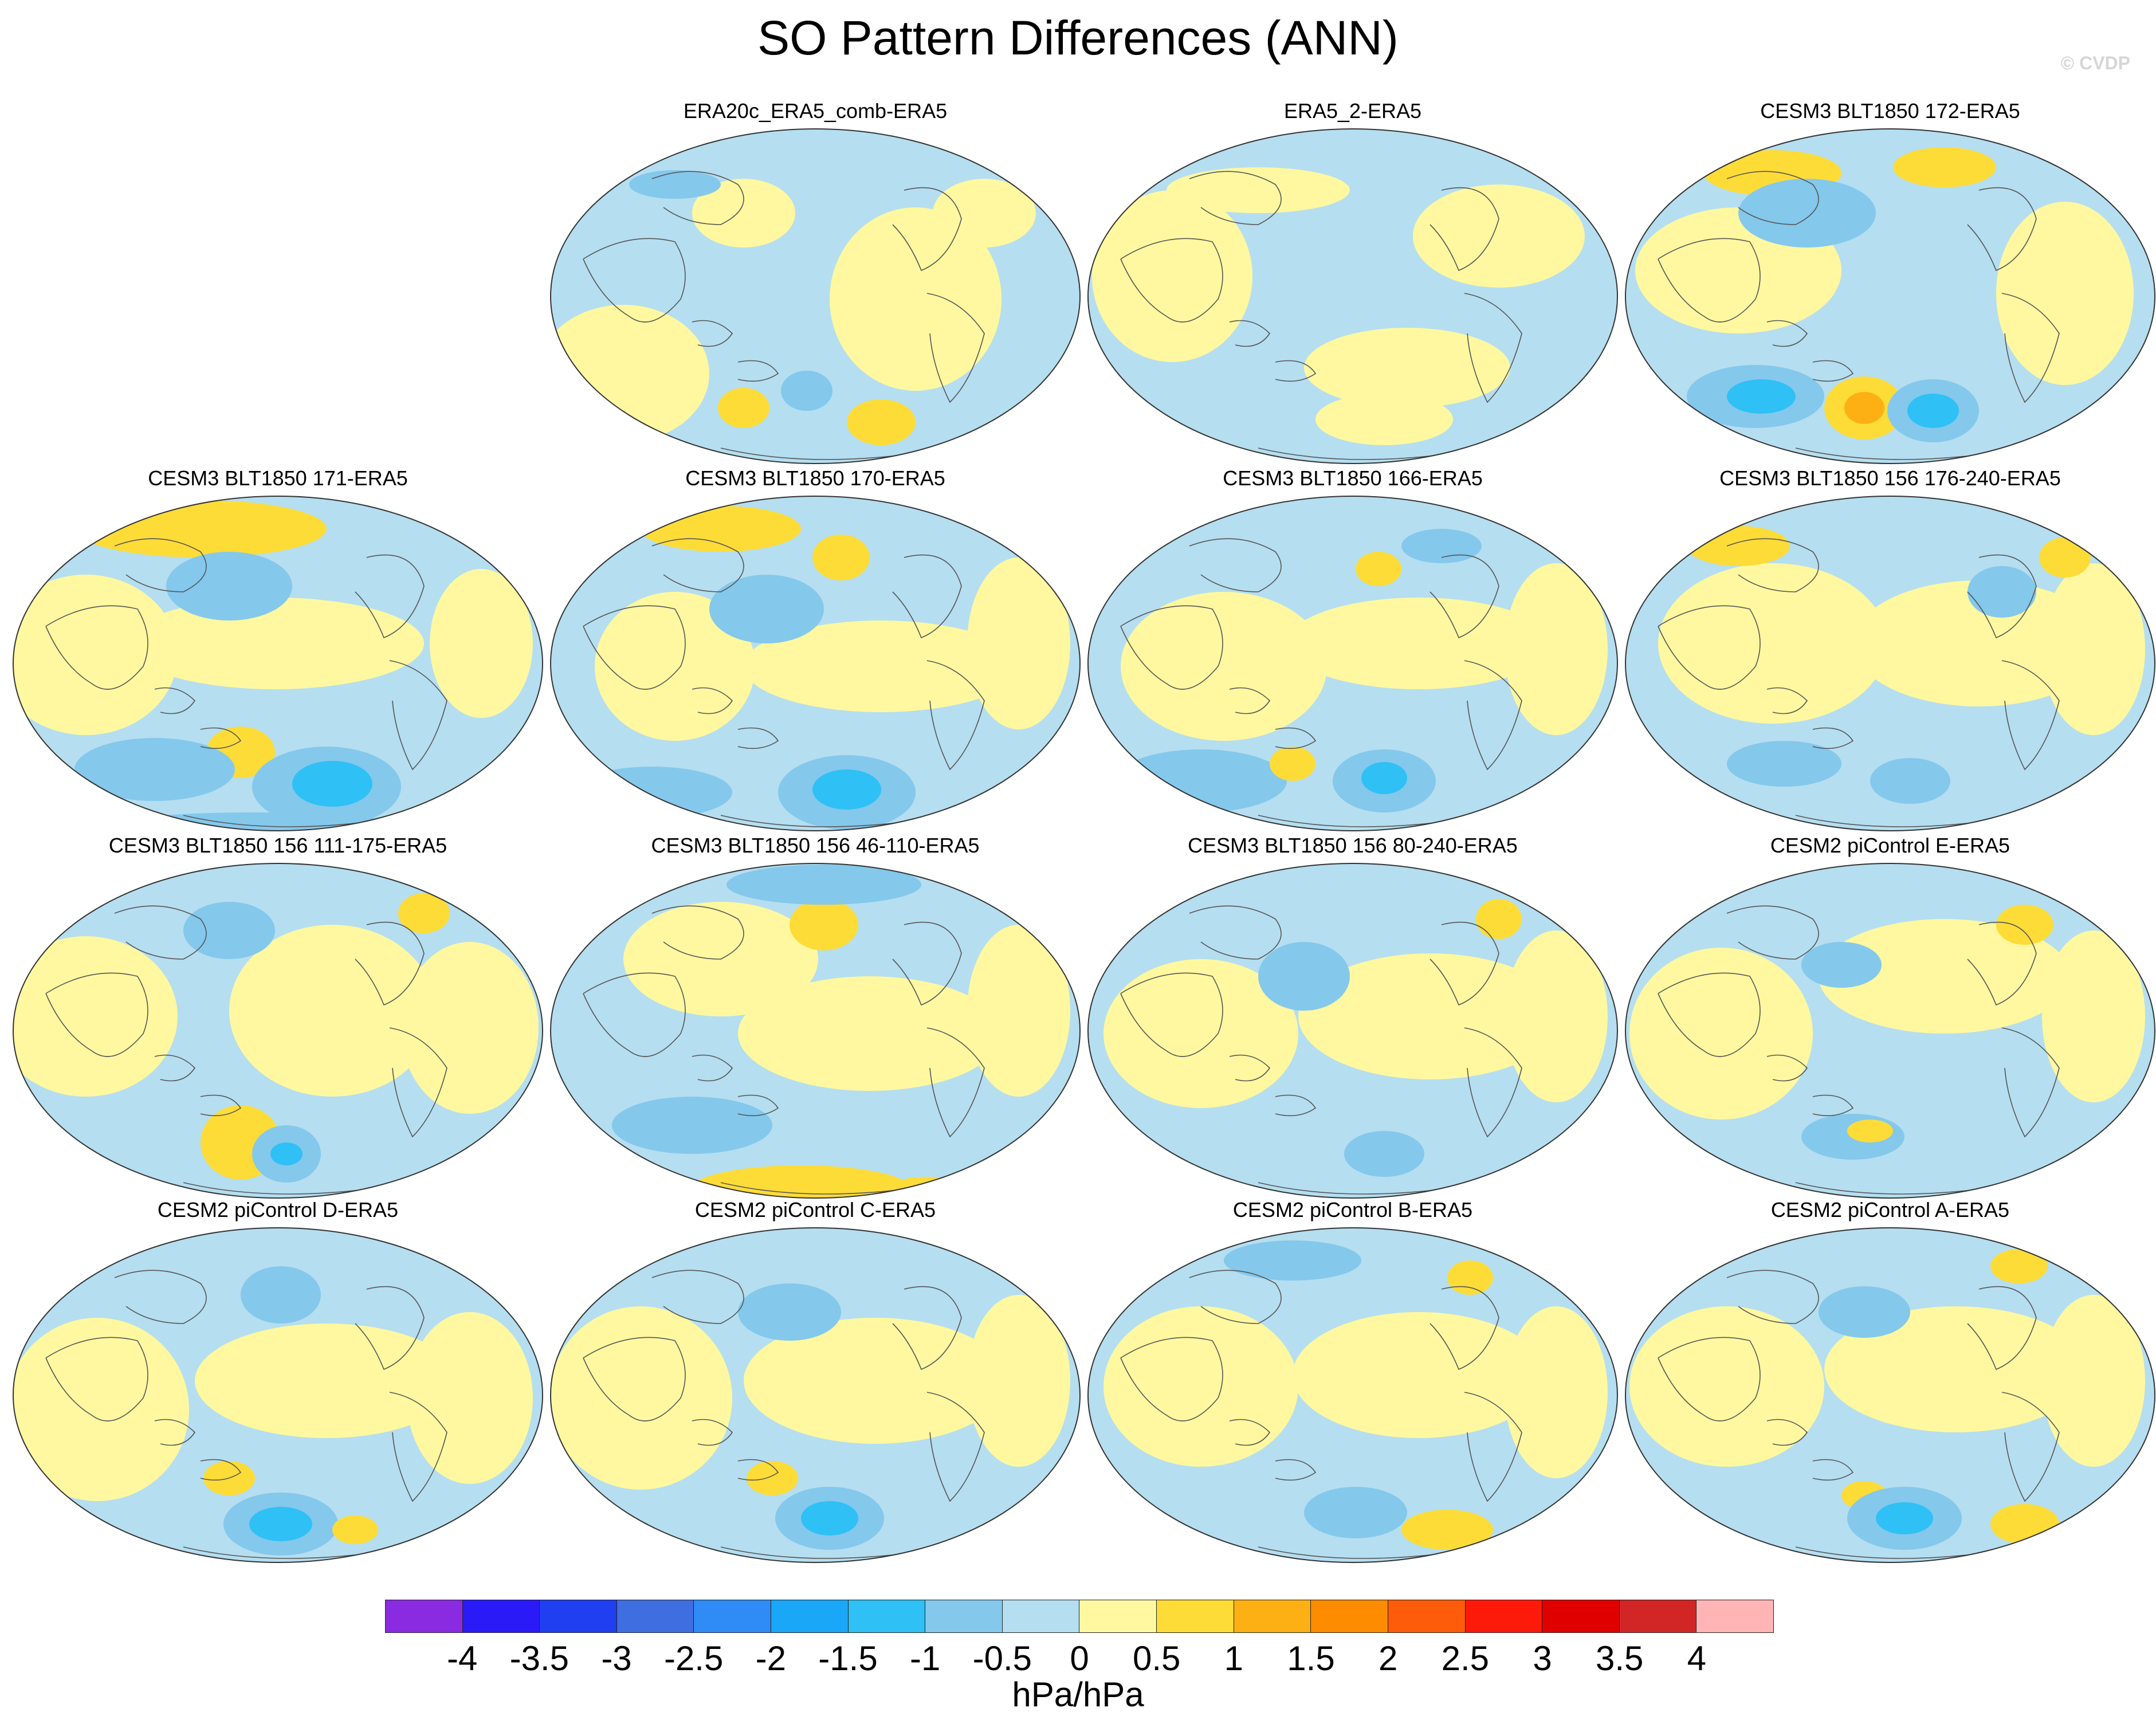 This screenshot has width=2156, height=1724. Describe the element at coordinates (1156, 1659) in the screenshot. I see `colorbar-tick-label: 0.5` at that location.